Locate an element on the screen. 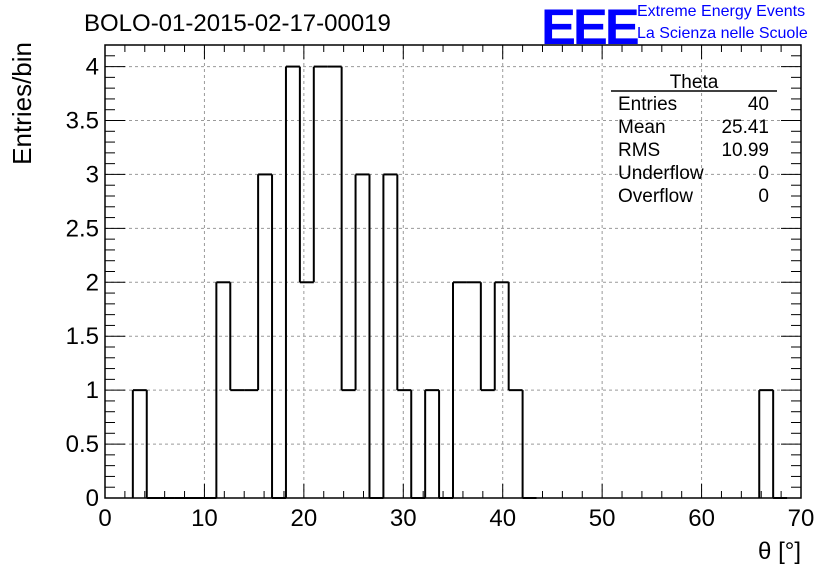 The height and width of the screenshot is (572, 836). y-tick-label: 3 is located at coordinates (92, 174).